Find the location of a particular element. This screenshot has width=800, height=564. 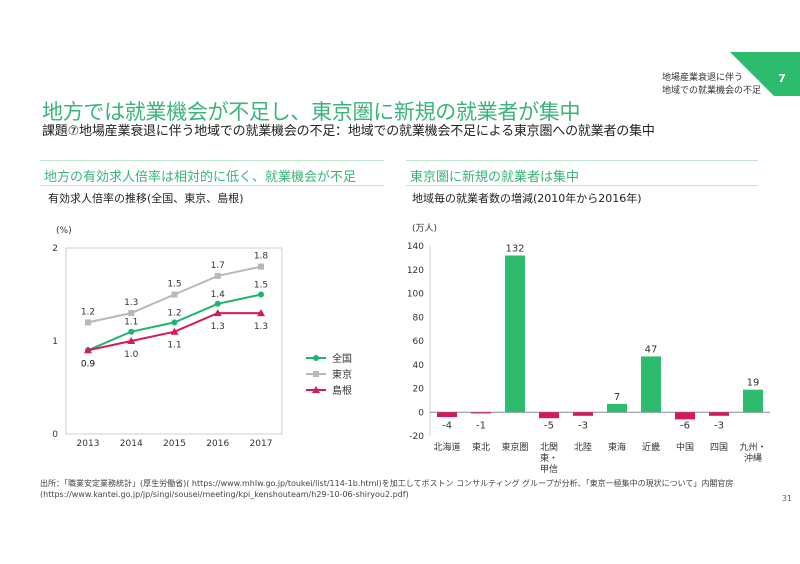

data-label-national: 0.9 is located at coordinates (88, 364).